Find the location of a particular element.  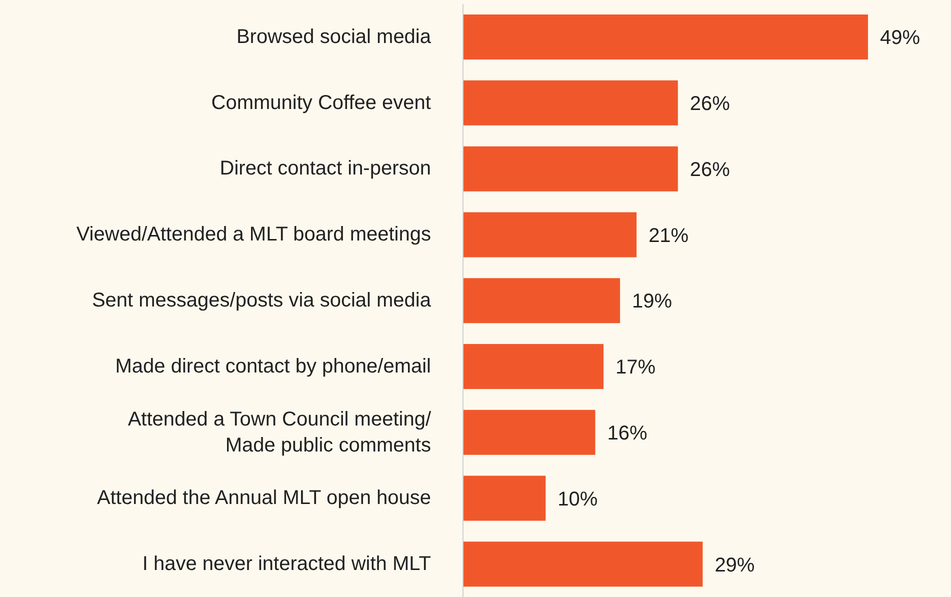

data-label: 21% is located at coordinates (668, 235).